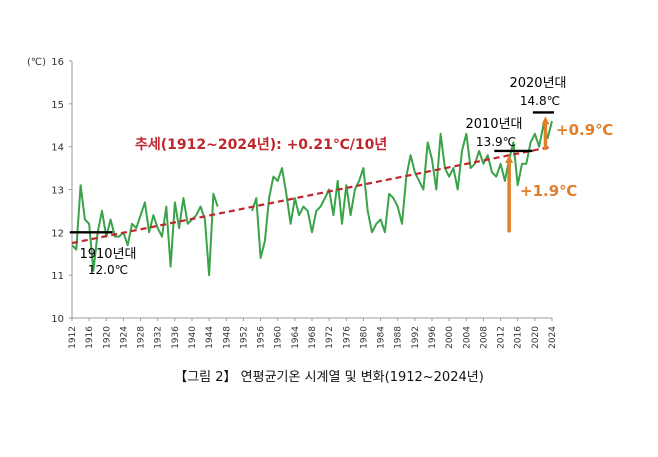 This screenshot has width=658, height=457. What do you see at coordinates (502, 337) in the screenshot?
I see `x-tick-label: 2012` at bounding box center [502, 337].